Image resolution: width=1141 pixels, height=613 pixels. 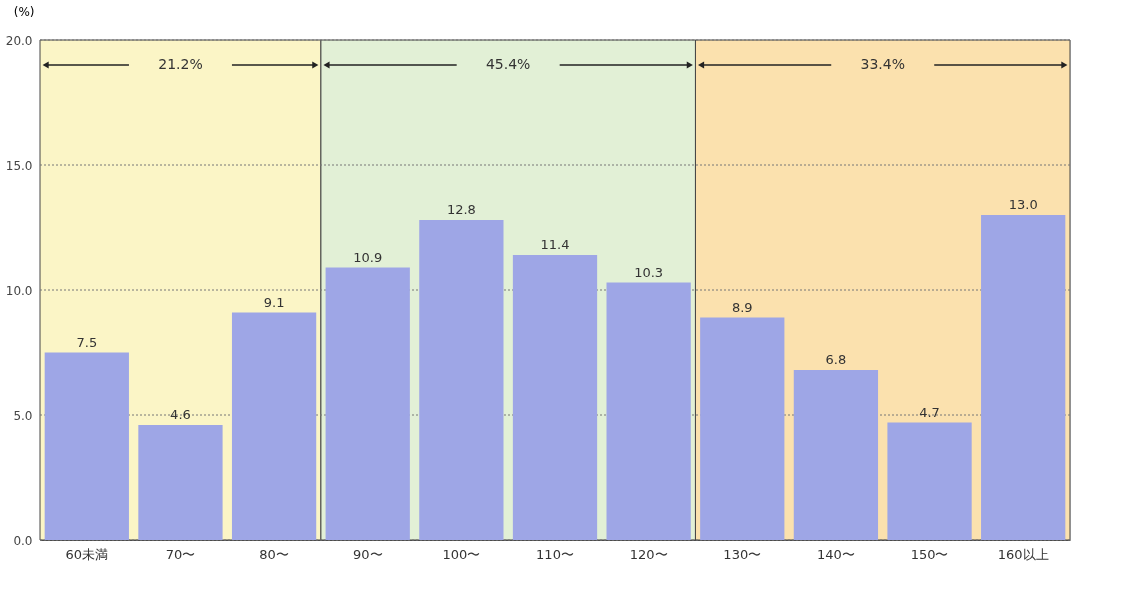 I want to click on y-tick-label: 15.0, so click(x=19, y=165).